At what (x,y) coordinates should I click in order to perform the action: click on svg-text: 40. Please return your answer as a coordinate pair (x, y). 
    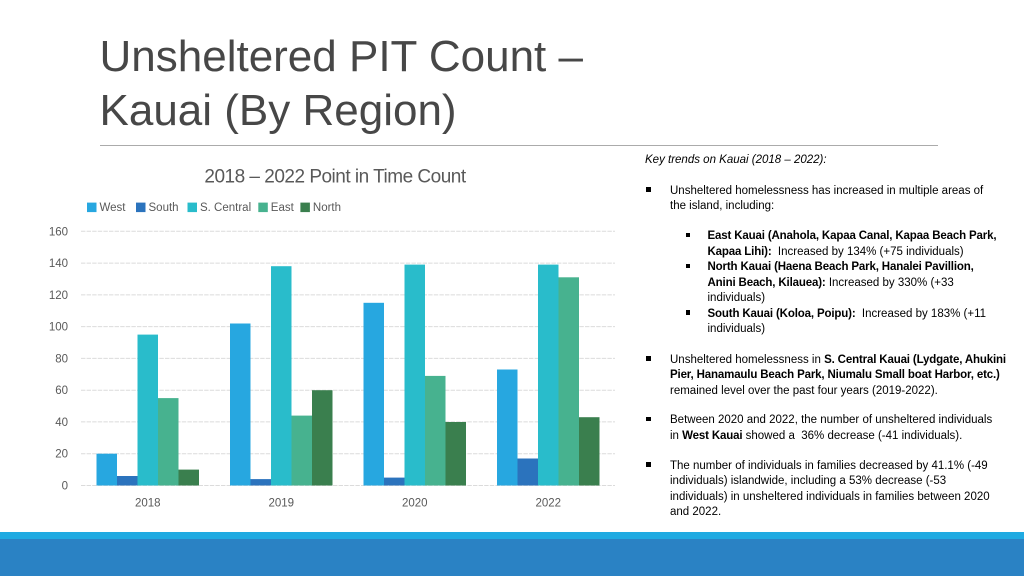
    Looking at the image, I should click on (61, 423).